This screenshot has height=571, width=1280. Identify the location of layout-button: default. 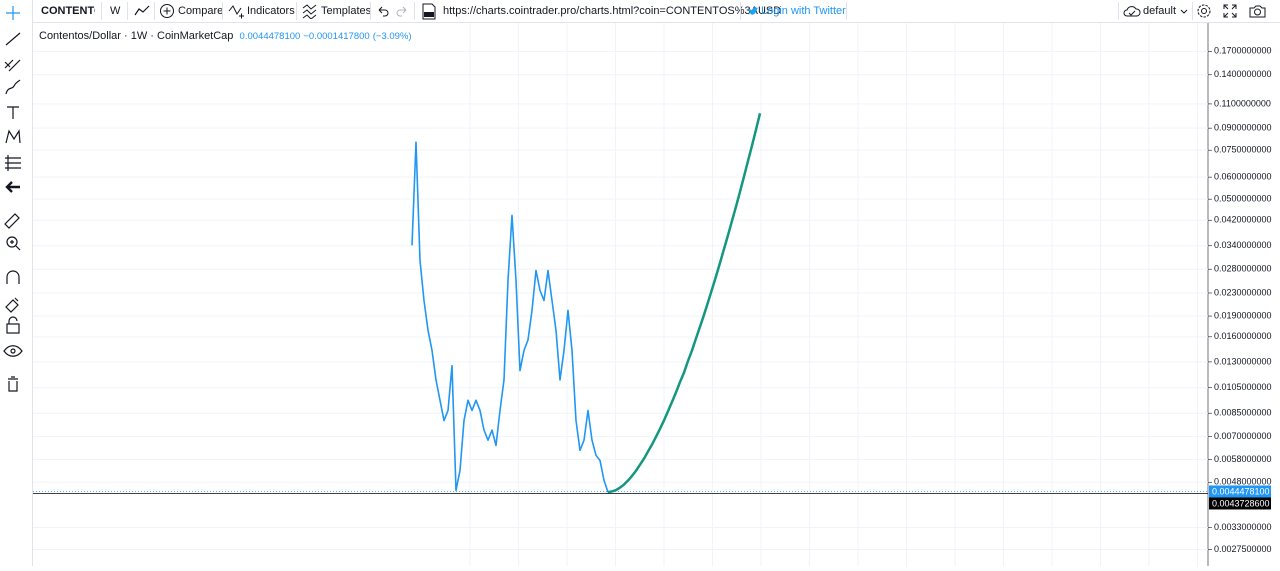
(1160, 11).